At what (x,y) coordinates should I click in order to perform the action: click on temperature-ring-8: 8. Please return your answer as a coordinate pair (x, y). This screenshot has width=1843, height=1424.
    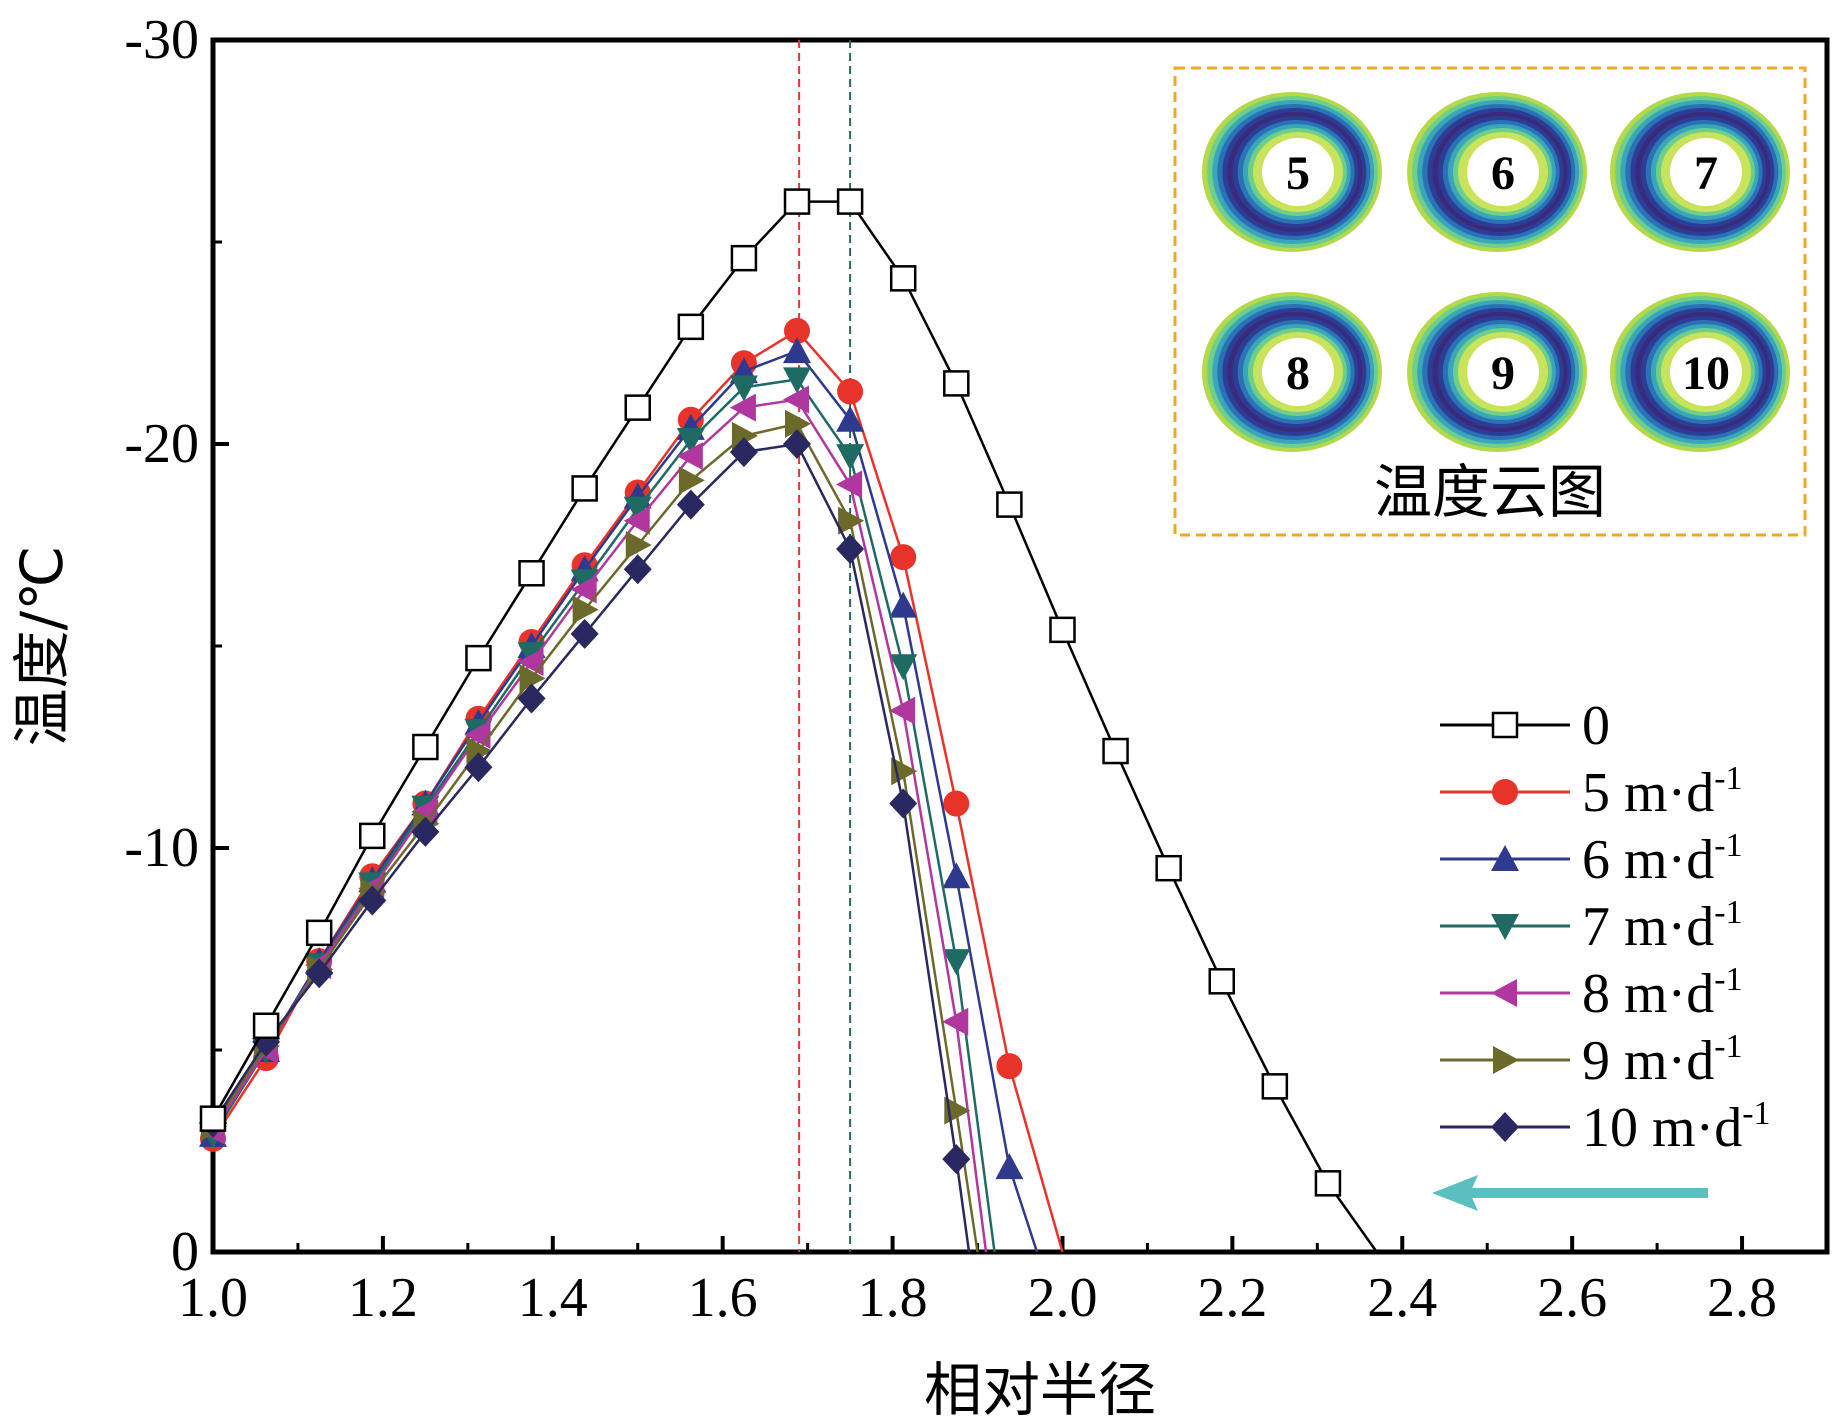
    Looking at the image, I should click on (1292, 372).